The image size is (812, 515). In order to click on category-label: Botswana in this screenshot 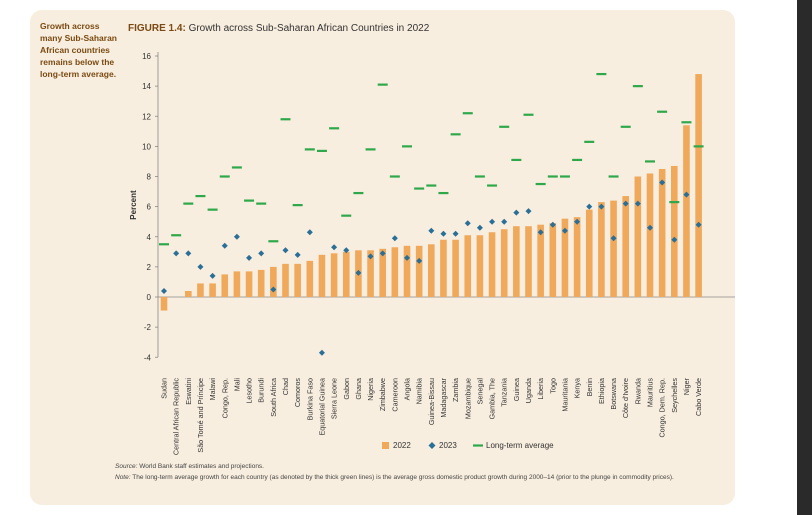, I will do `click(613, 394)`.